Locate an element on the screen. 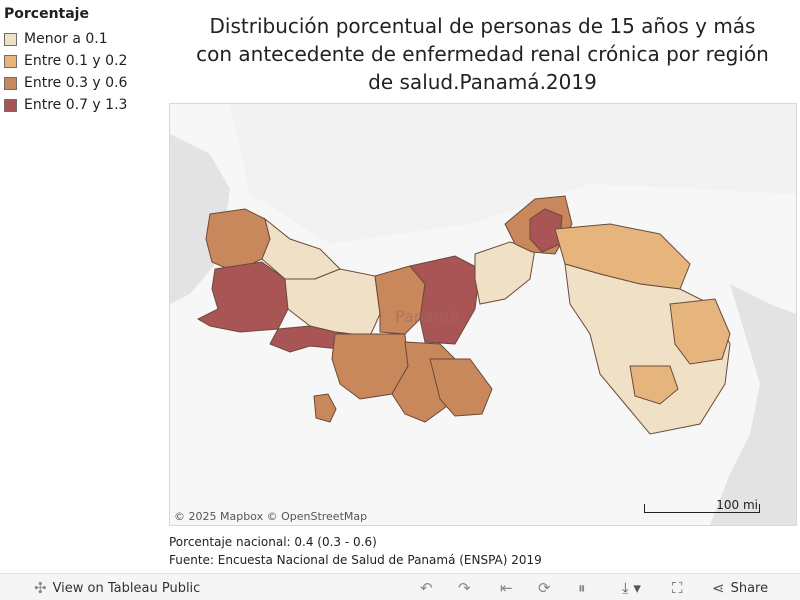  share-button: ⋖ Share is located at coordinates (740, 588).